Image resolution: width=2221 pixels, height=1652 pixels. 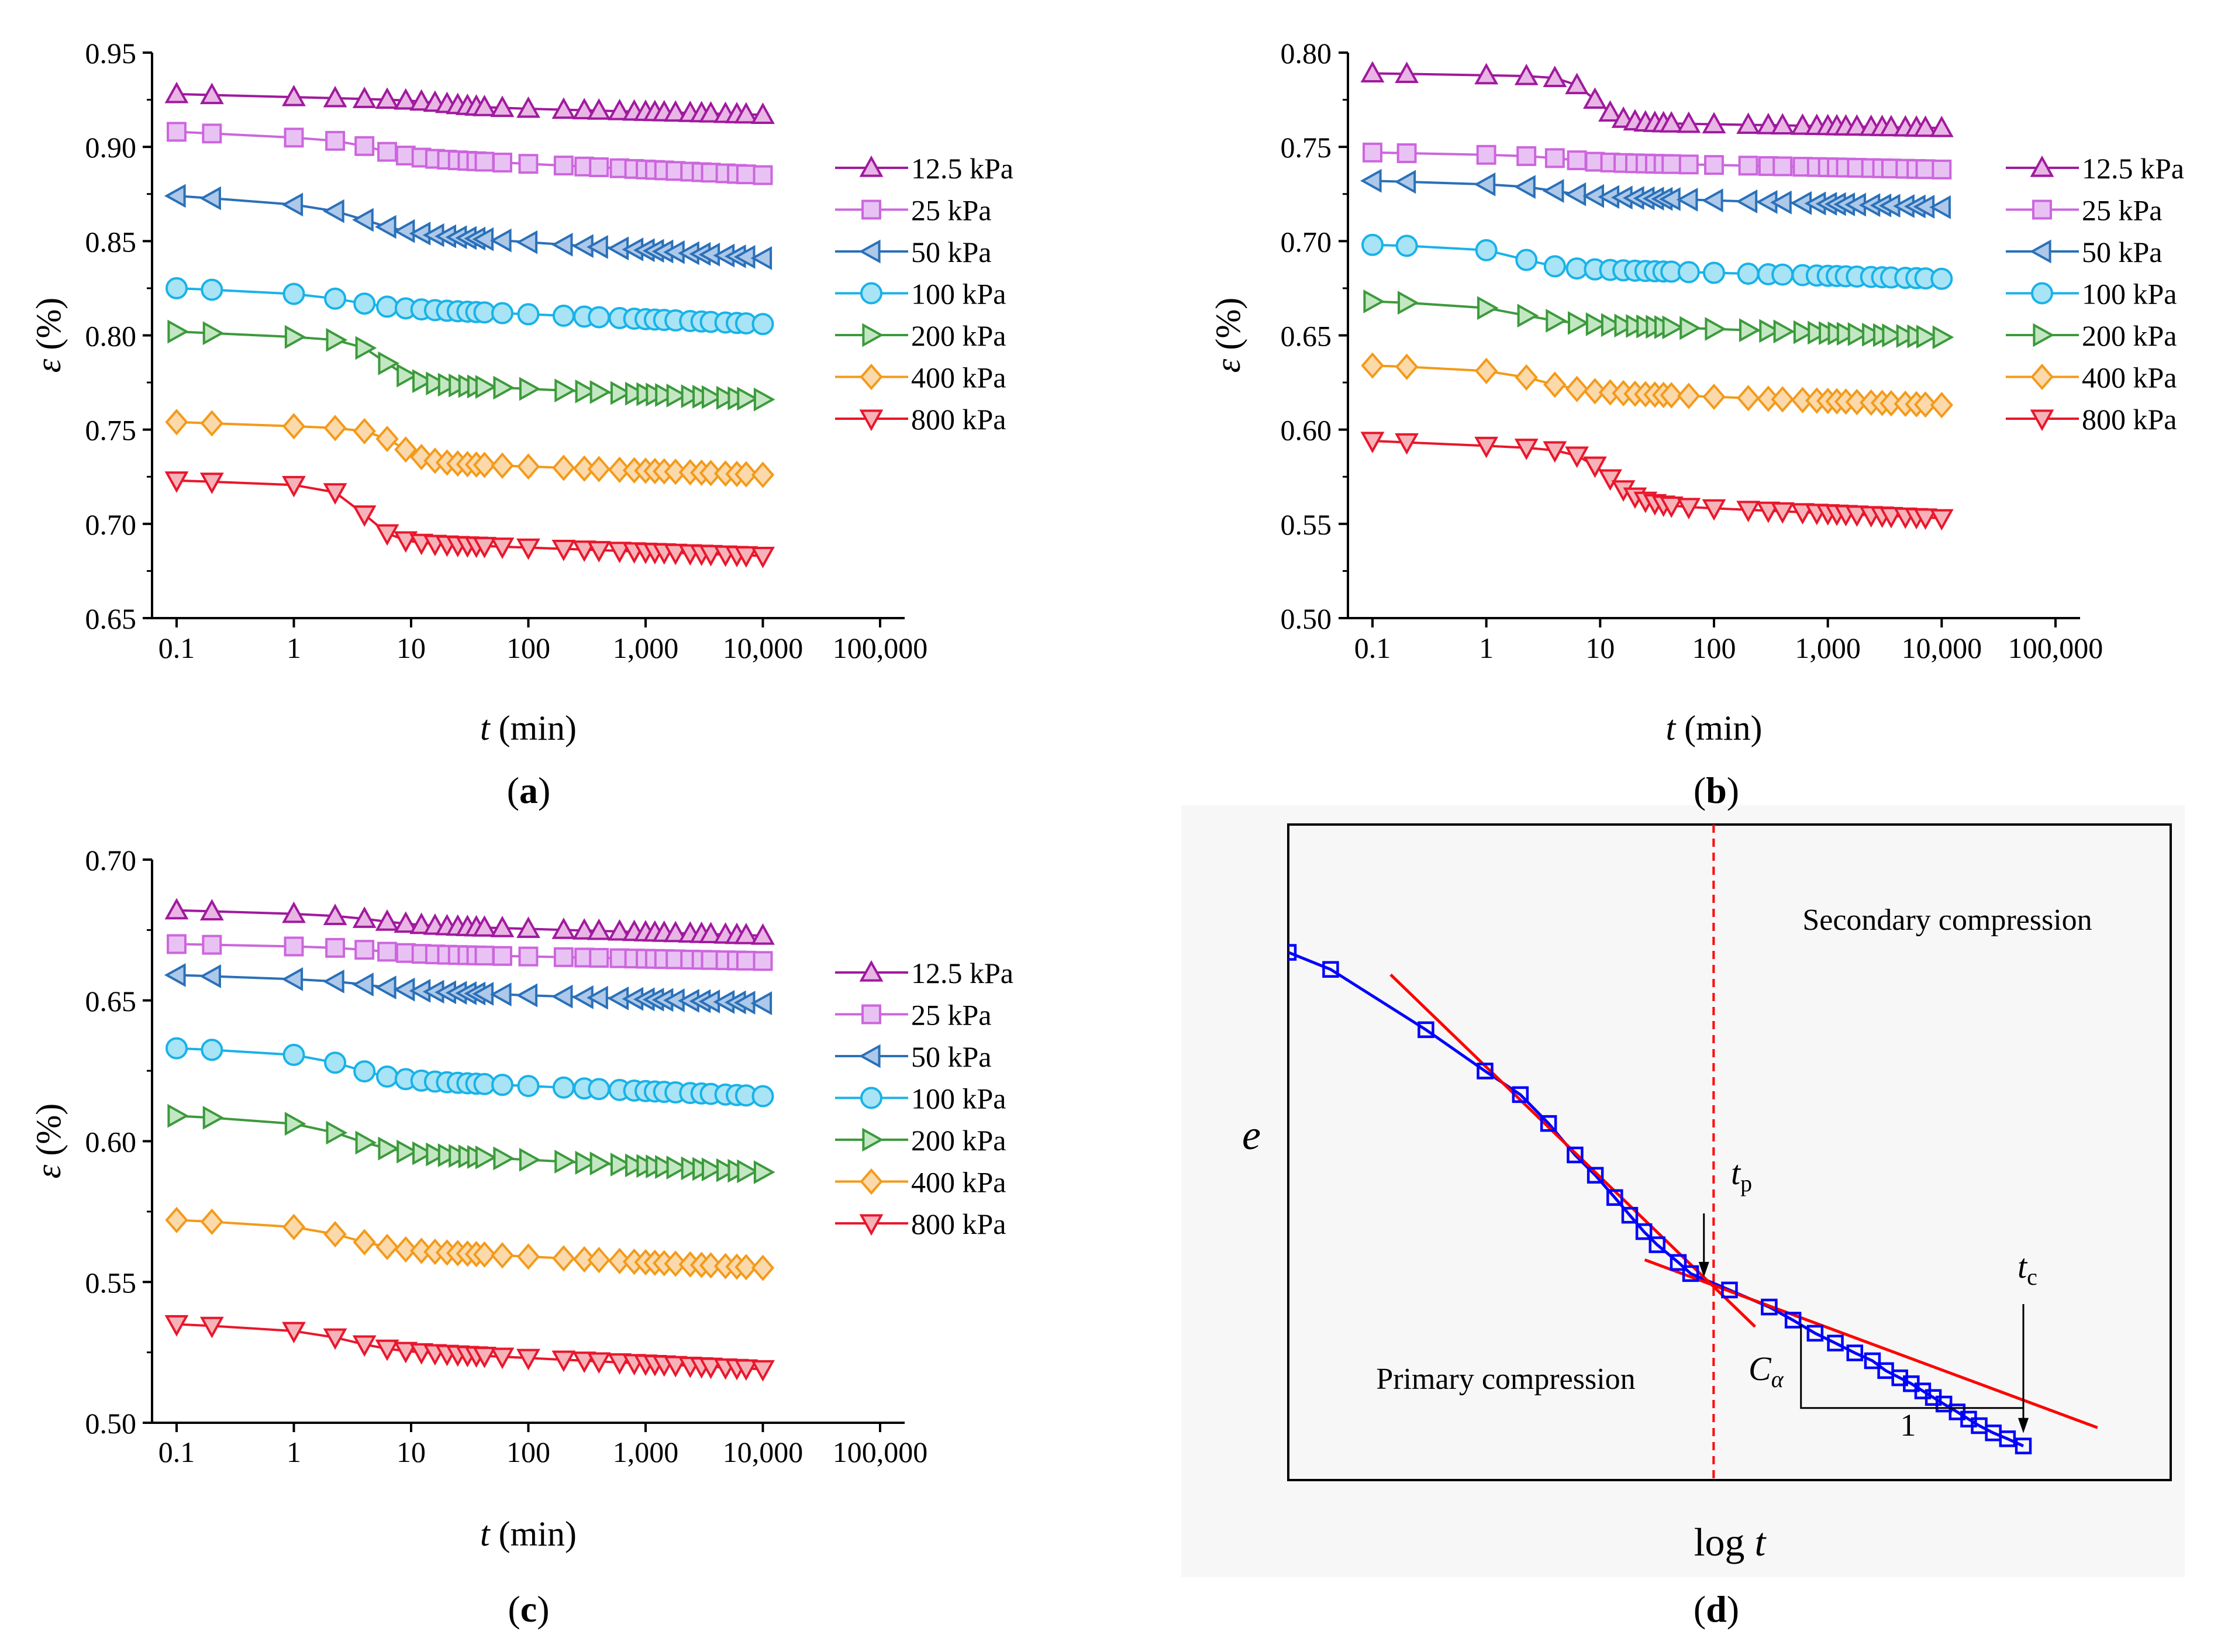 I want to click on x-axis-label: t (min), so click(x=528, y=1534).